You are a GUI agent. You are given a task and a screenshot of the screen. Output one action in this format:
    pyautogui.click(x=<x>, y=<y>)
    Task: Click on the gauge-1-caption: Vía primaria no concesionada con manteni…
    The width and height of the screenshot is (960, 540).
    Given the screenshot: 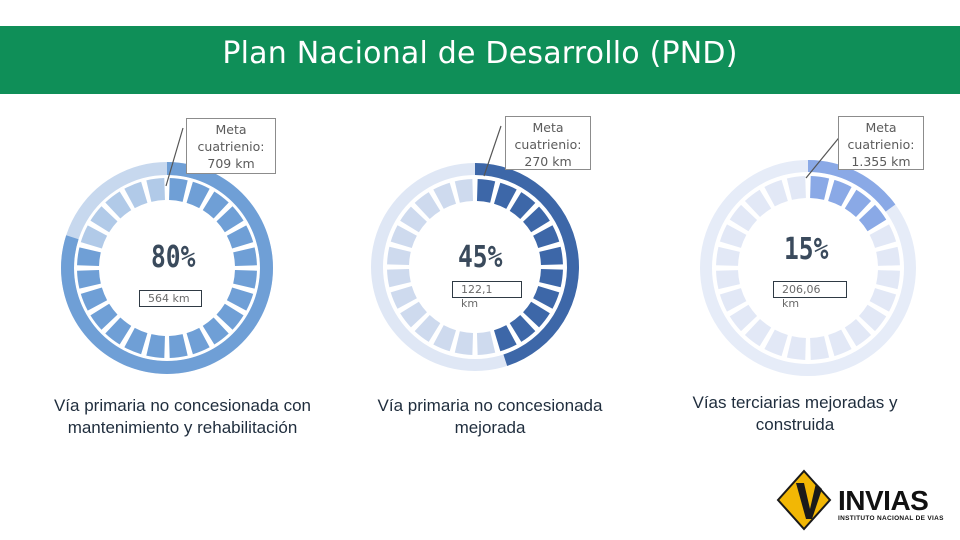 What is the action you would take?
    pyautogui.click(x=182, y=417)
    